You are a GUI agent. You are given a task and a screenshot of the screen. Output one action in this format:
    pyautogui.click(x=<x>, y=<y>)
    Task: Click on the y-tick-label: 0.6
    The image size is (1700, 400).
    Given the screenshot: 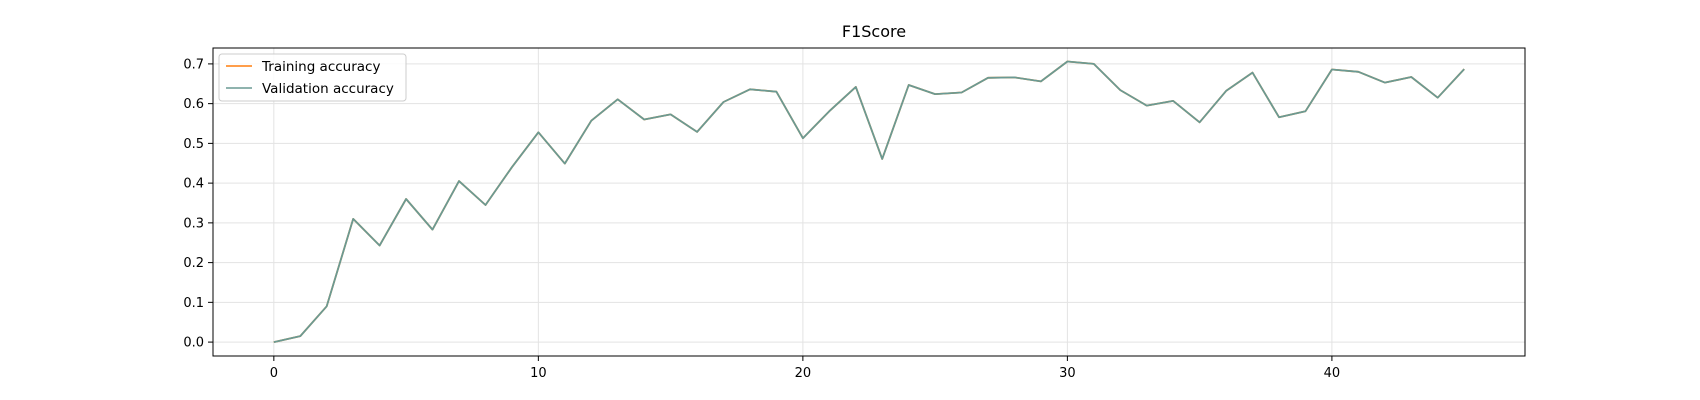 What is the action you would take?
    pyautogui.click(x=193, y=104)
    